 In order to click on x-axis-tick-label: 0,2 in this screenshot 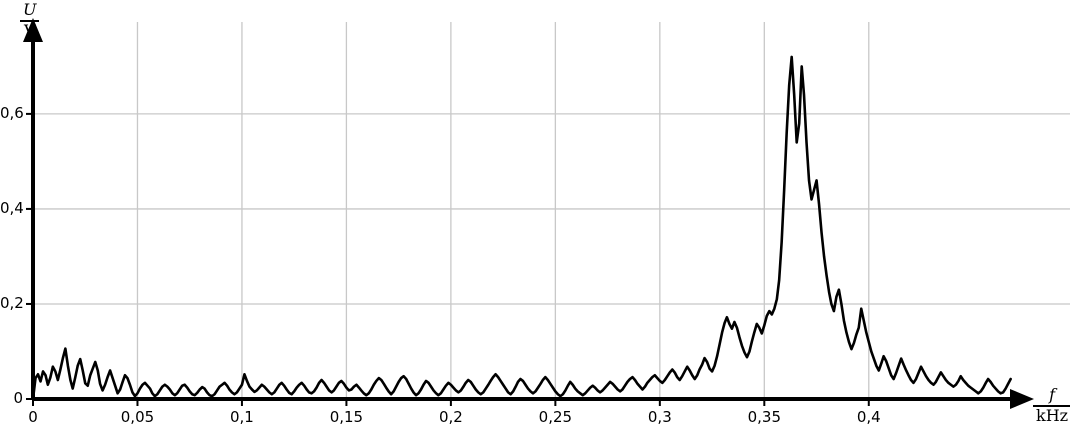, I will do `click(450, 417)`.